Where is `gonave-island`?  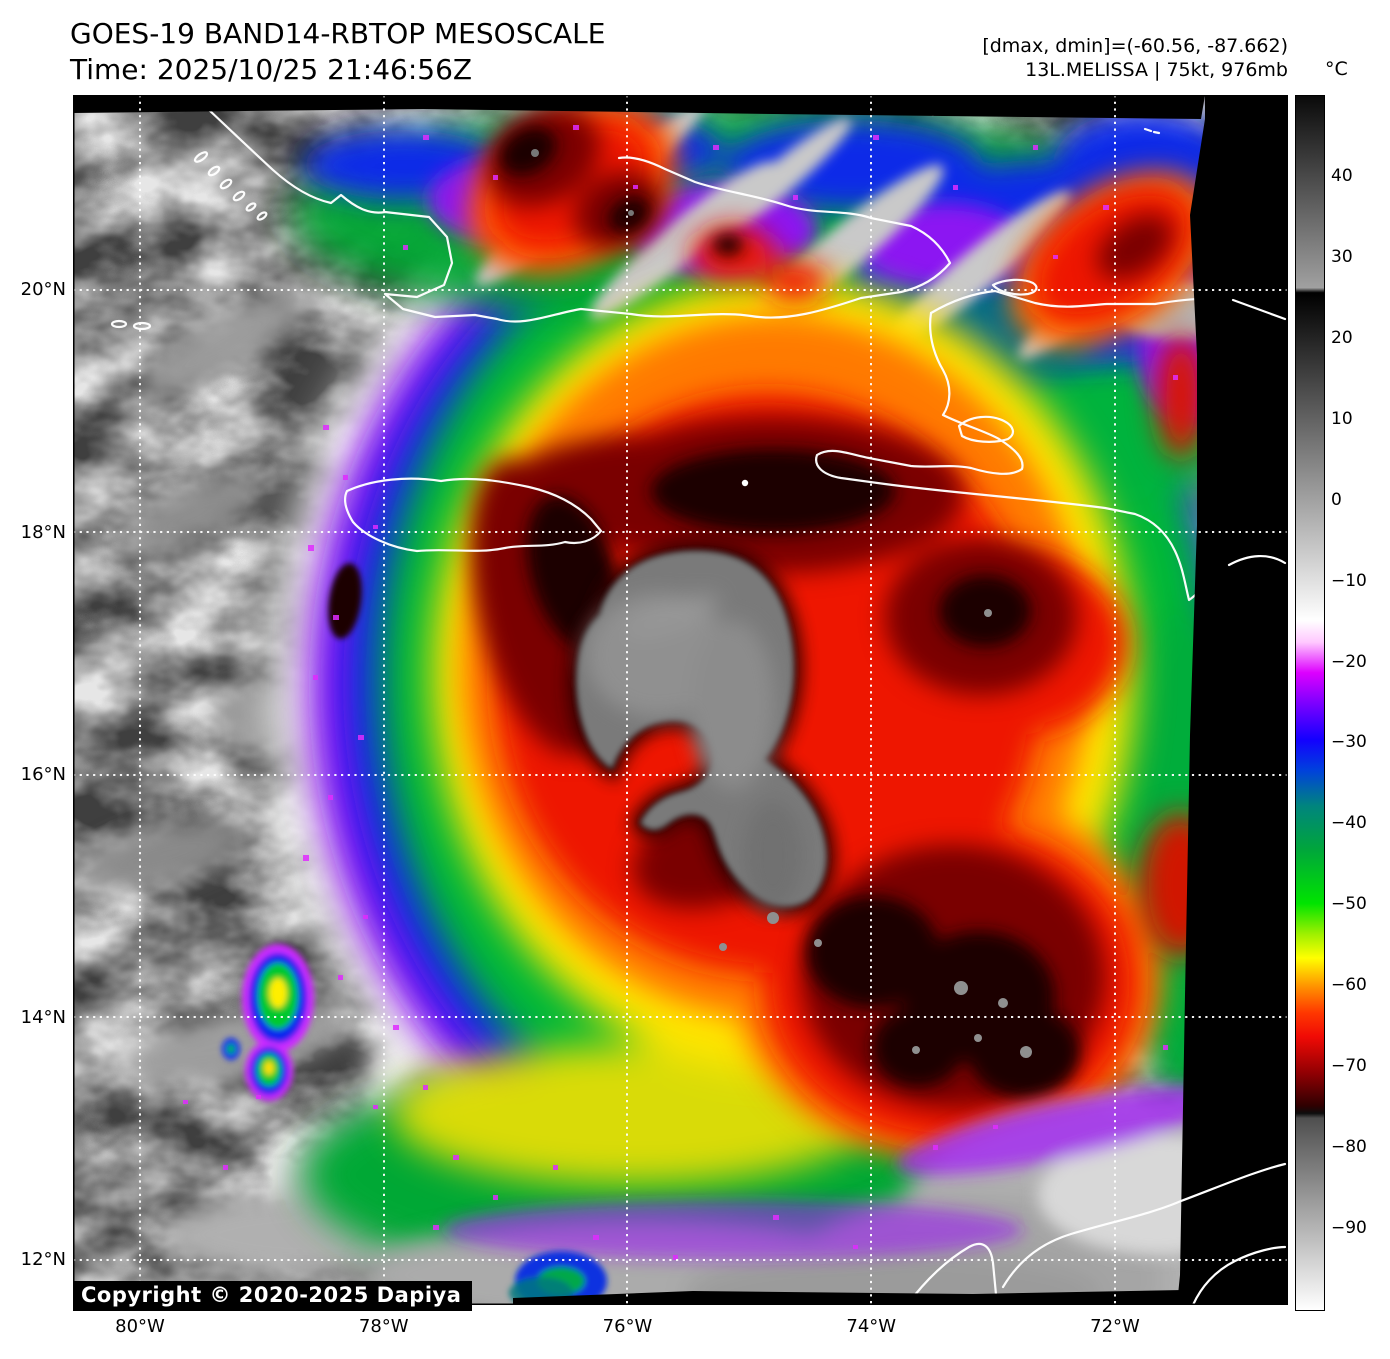 gonave-island is located at coordinates (985, 429).